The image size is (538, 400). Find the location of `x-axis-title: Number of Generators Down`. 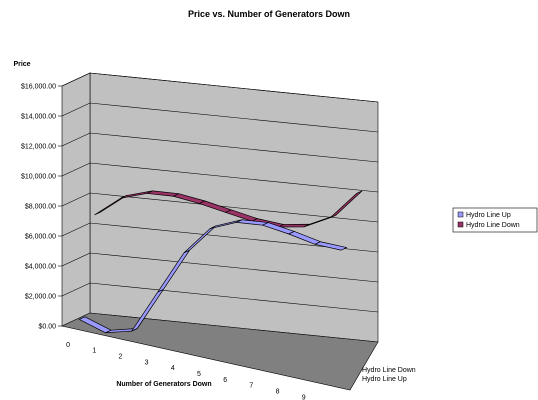

x-axis-title: Number of Generators Down is located at coordinates (163, 384).